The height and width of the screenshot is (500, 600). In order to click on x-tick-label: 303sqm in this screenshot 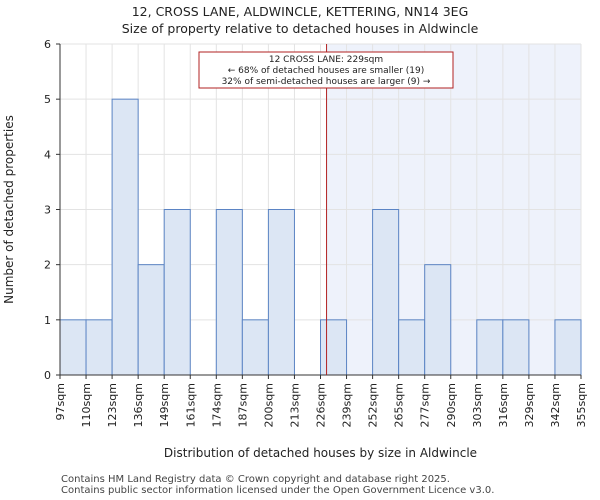, I will do `click(477, 405)`.